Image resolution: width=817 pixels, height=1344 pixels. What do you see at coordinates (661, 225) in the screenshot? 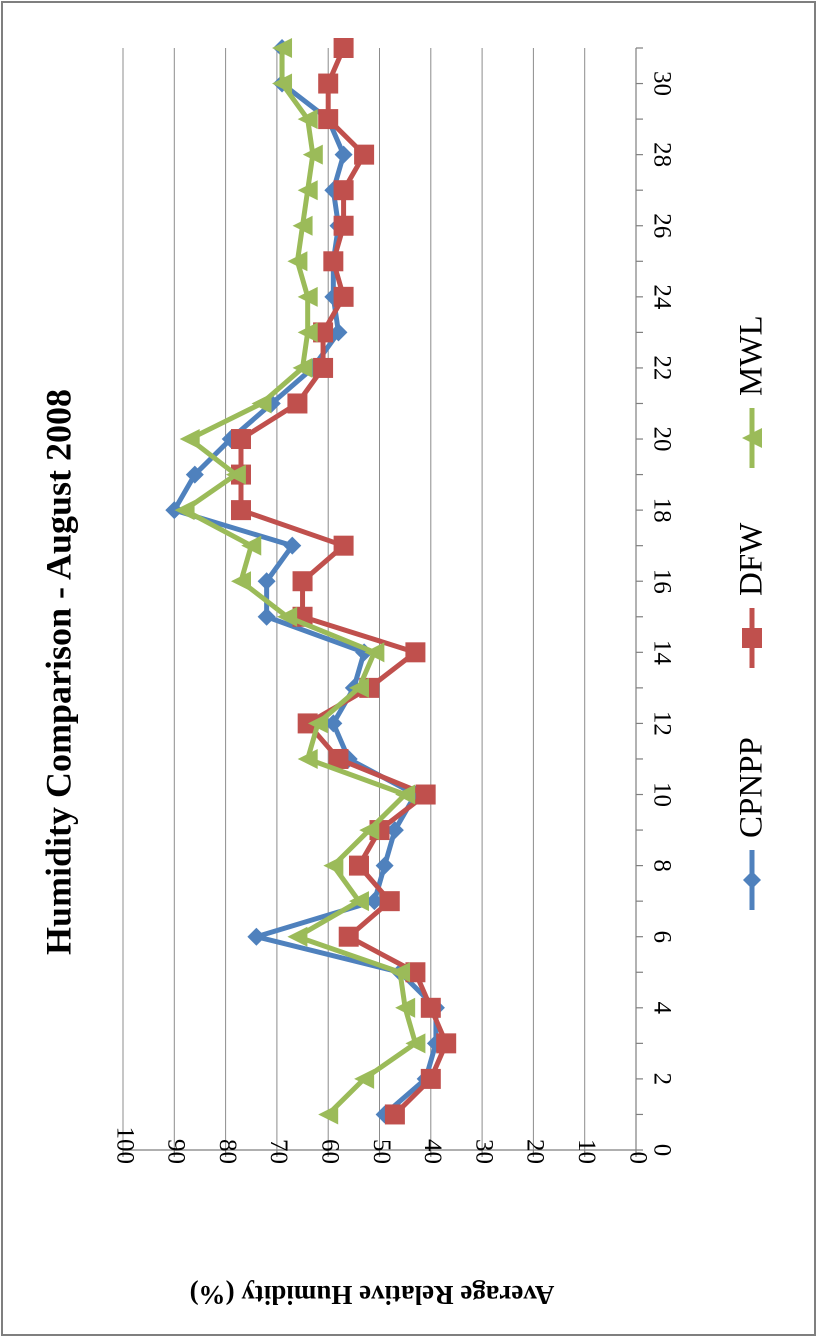
I see `x-tick-label: 26` at bounding box center [661, 225].